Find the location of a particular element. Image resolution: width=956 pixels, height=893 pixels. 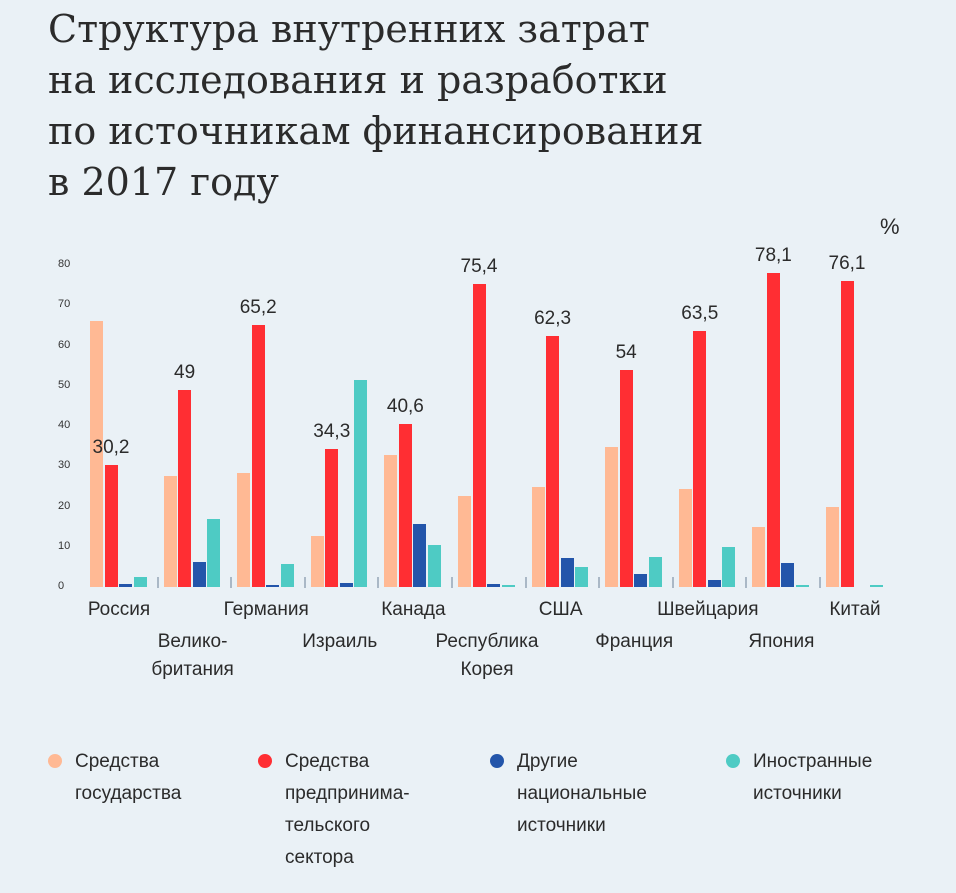

legend-label: Средства государства is located at coordinates (128, 777).